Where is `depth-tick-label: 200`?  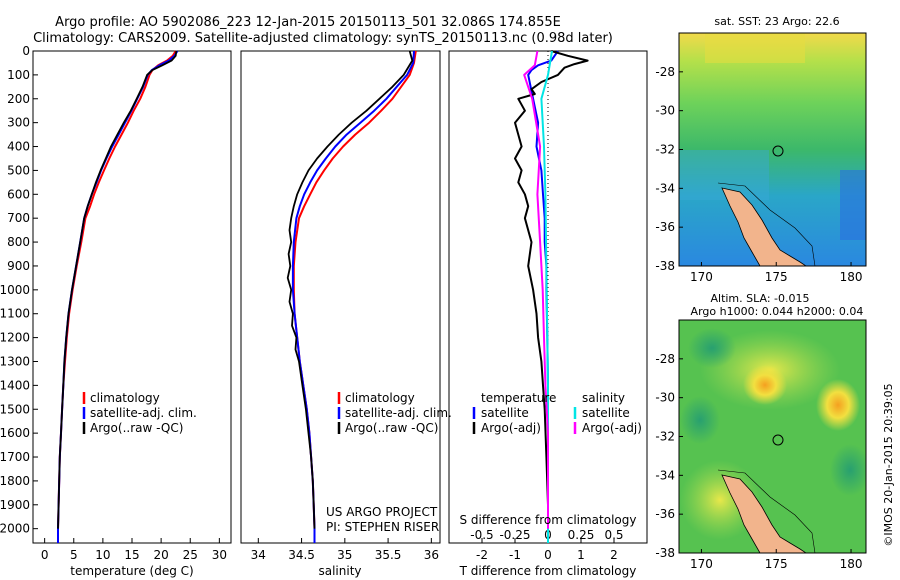 depth-tick-label: 200 is located at coordinates (18, 99).